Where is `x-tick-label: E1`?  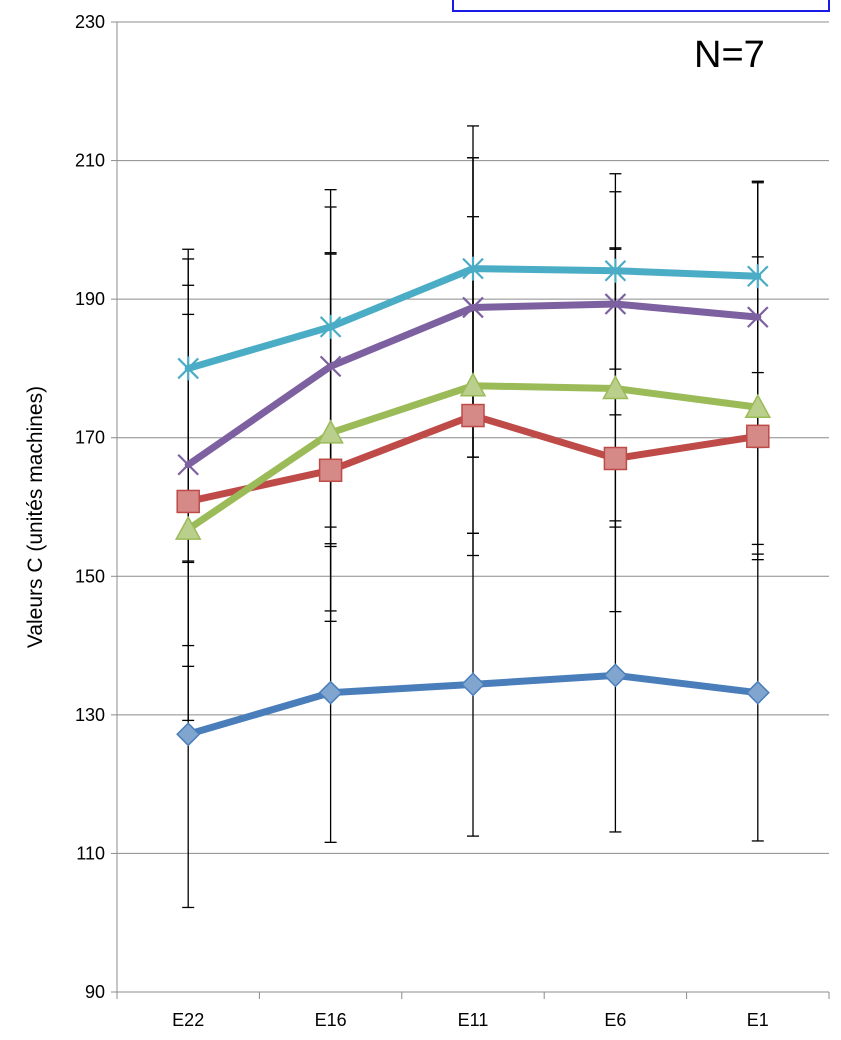 x-tick-label: E1 is located at coordinates (758, 1020).